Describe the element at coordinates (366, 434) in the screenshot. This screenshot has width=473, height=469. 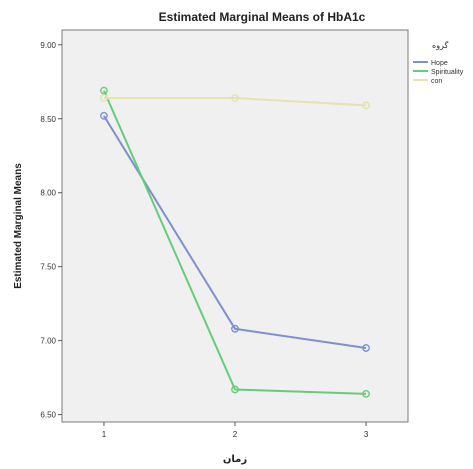
I see `x-tick-label: 3` at that location.